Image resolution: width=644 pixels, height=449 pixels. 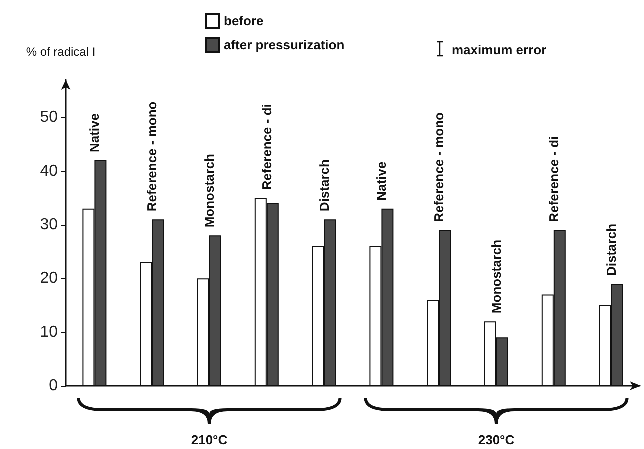 I want to click on text: 230°C, so click(x=497, y=440).